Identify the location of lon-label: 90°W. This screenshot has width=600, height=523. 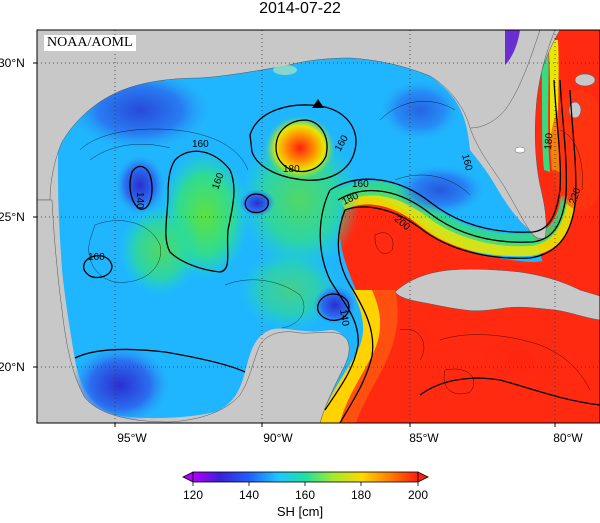
(278, 438).